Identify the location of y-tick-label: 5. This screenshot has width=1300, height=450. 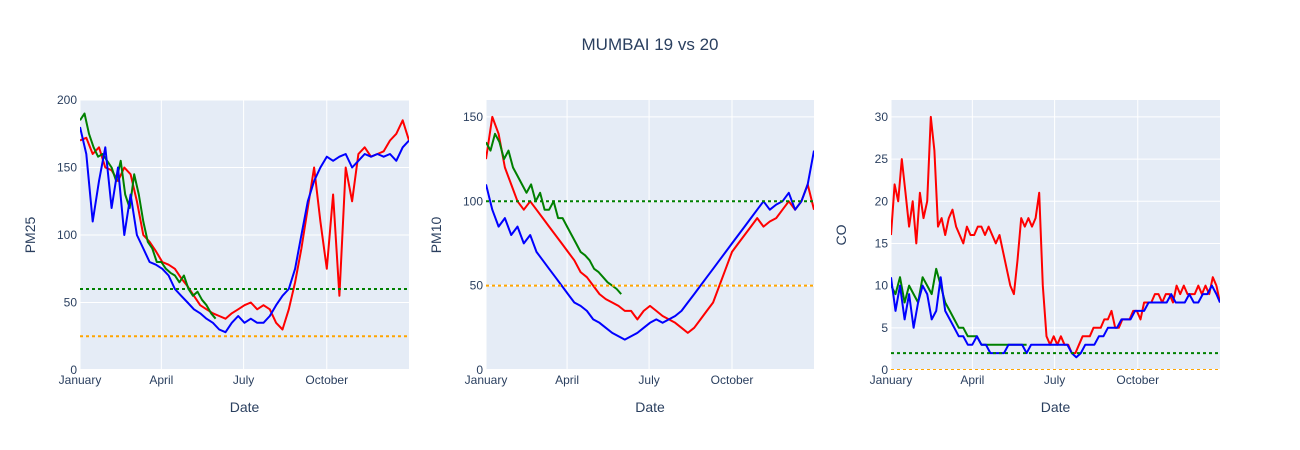
(884, 328).